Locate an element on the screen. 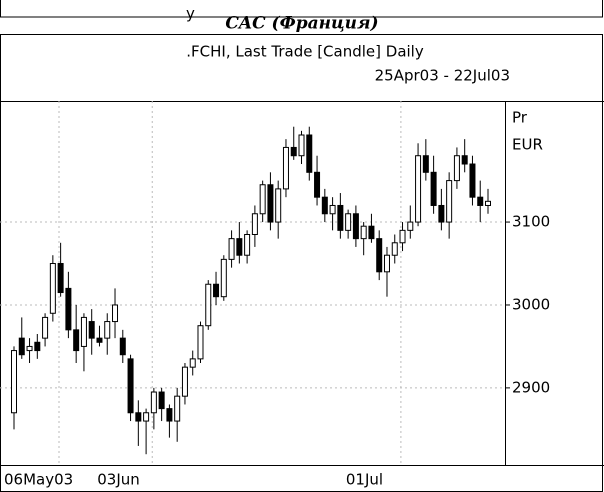 The image size is (604, 492). chart-subtitle: .FCHI, Last Trade [Candle] Daily is located at coordinates (305, 52).